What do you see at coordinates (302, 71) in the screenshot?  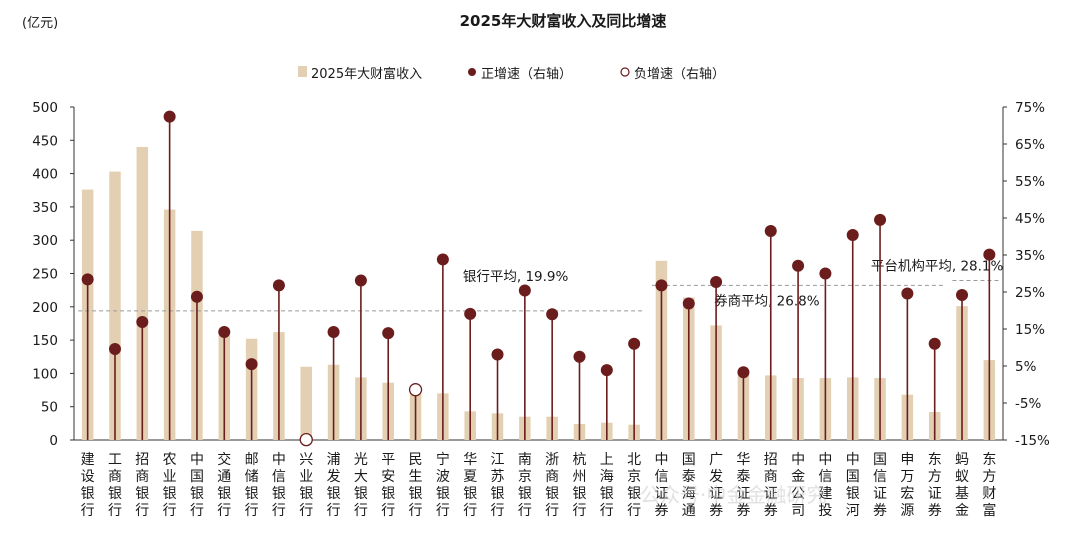 I see `legend-bar-swatch` at bounding box center [302, 71].